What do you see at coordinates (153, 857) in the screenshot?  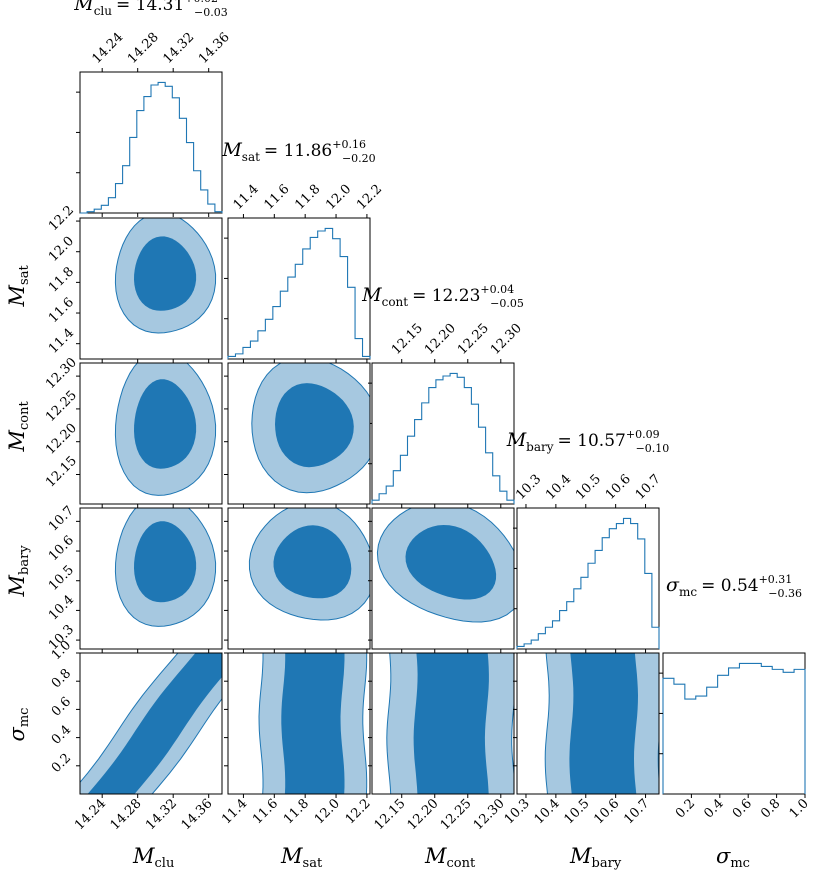 I see `x-axis-label-M_clu: Mclu` at bounding box center [153, 857].